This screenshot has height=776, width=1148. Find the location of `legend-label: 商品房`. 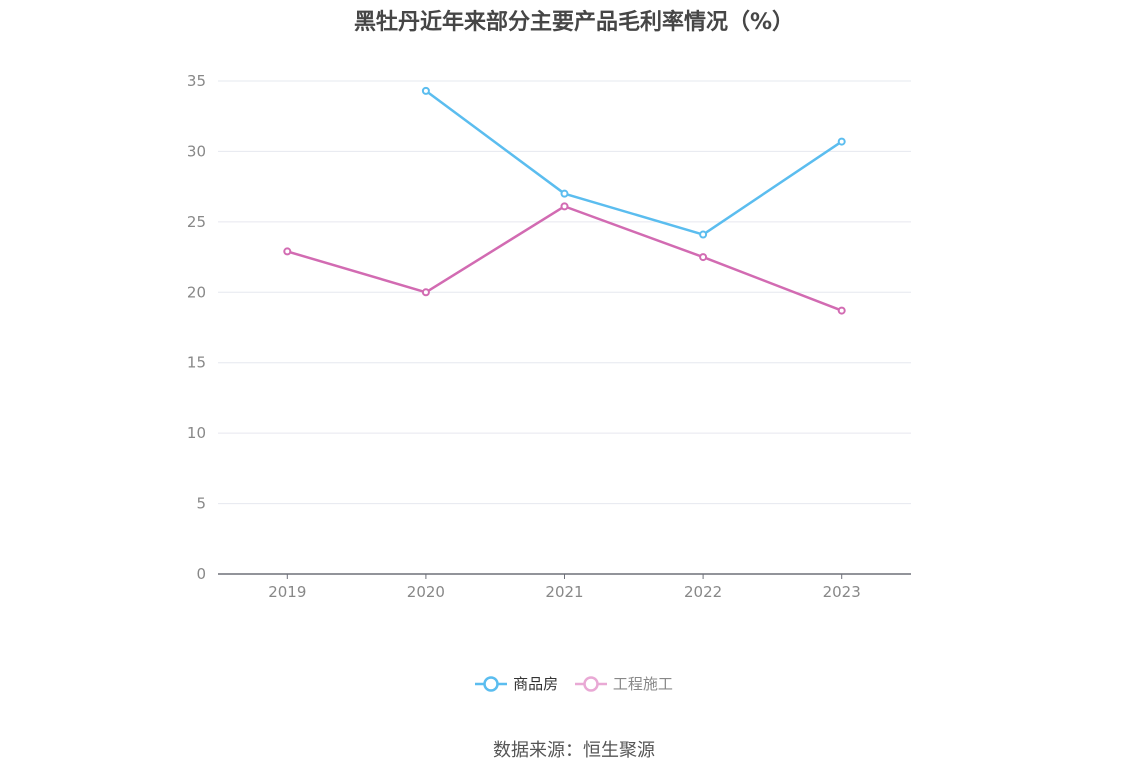

legend-label: 商品房 is located at coordinates (536, 684).